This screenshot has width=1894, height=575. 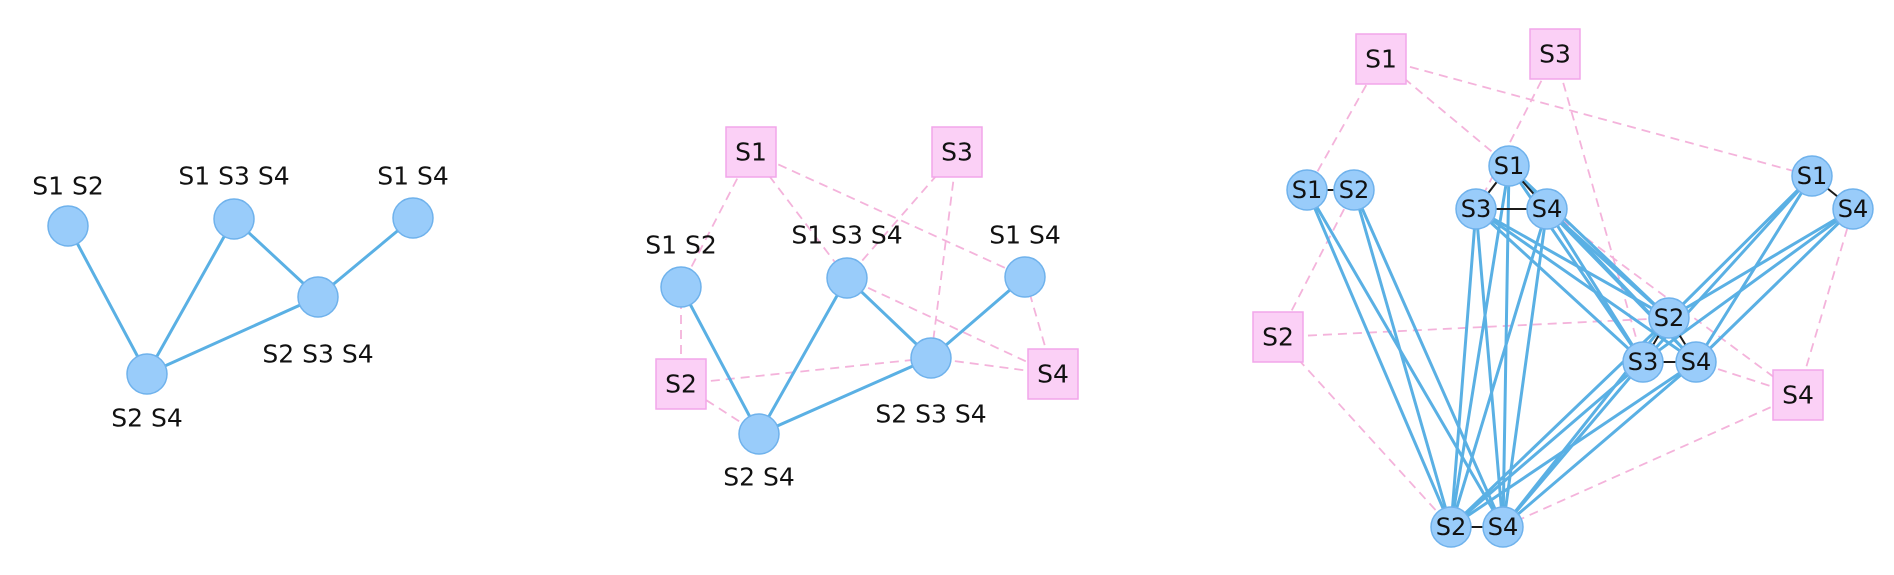 I want to click on vertex-b1, so click(x=1509, y=166).